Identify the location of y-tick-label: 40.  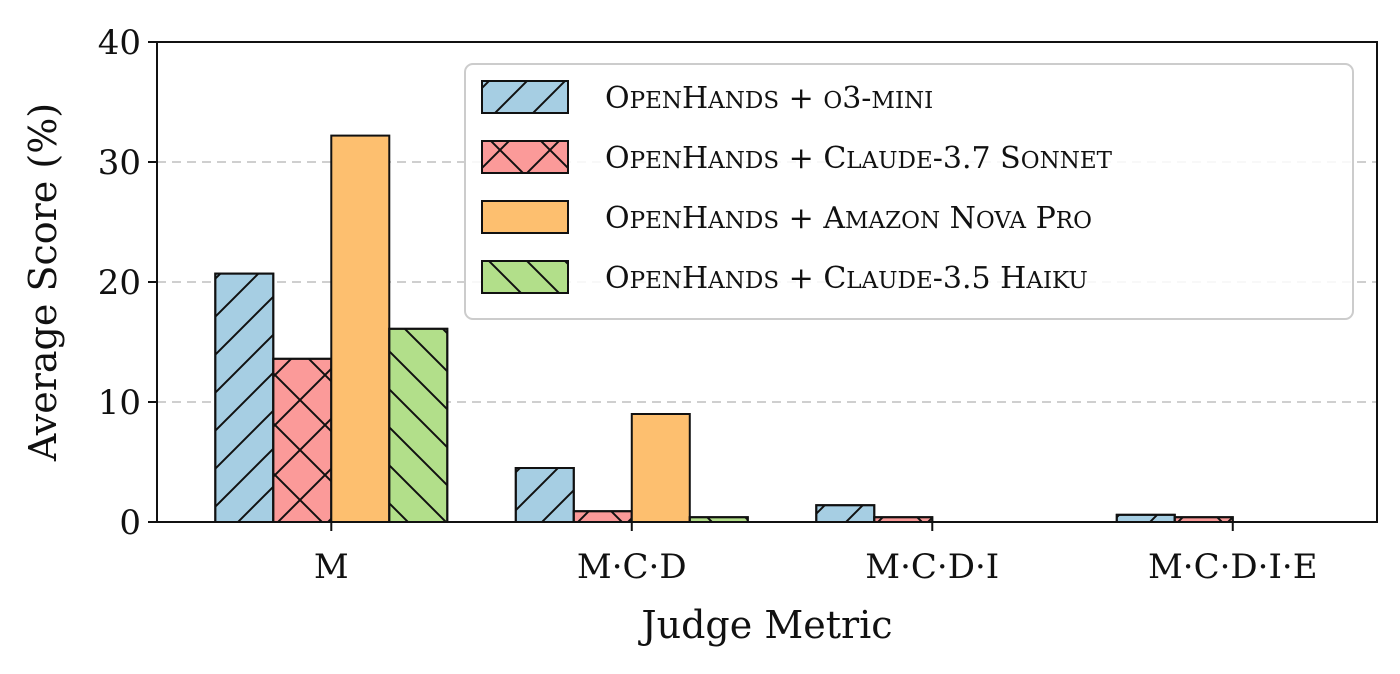
(119, 43).